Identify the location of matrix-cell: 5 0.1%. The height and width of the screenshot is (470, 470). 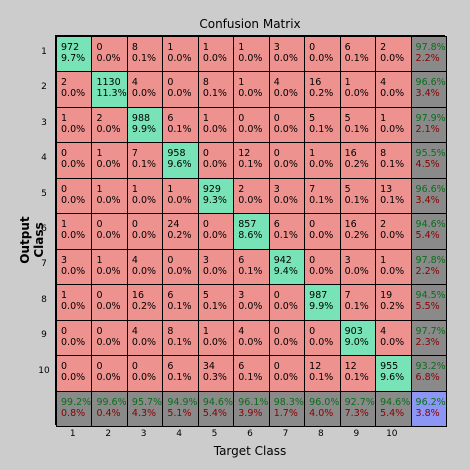
(216, 302).